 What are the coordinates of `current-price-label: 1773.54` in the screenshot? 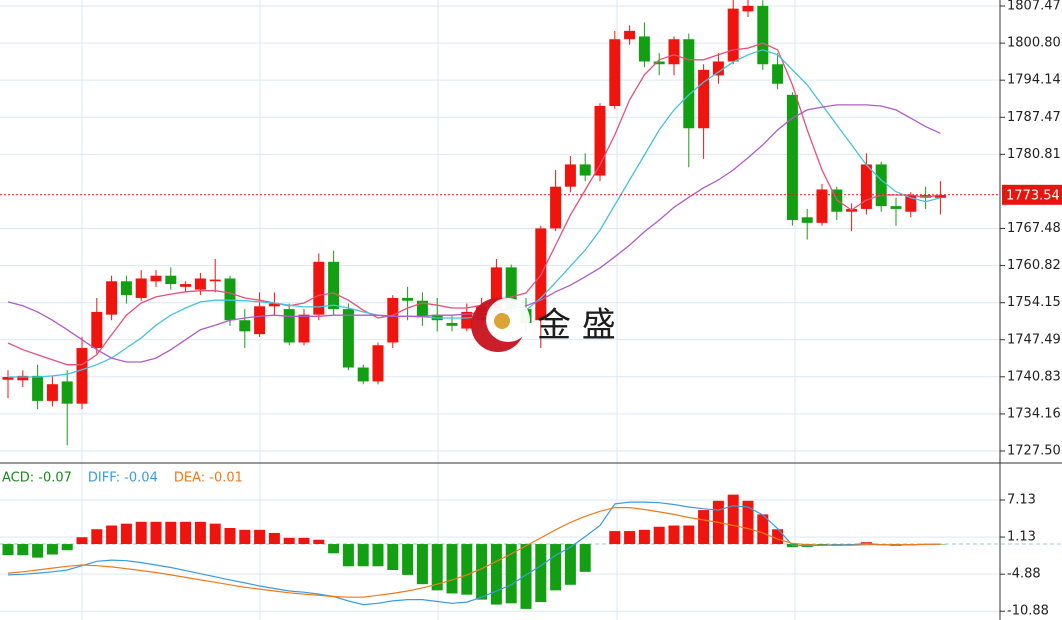 It's located at (1033, 195).